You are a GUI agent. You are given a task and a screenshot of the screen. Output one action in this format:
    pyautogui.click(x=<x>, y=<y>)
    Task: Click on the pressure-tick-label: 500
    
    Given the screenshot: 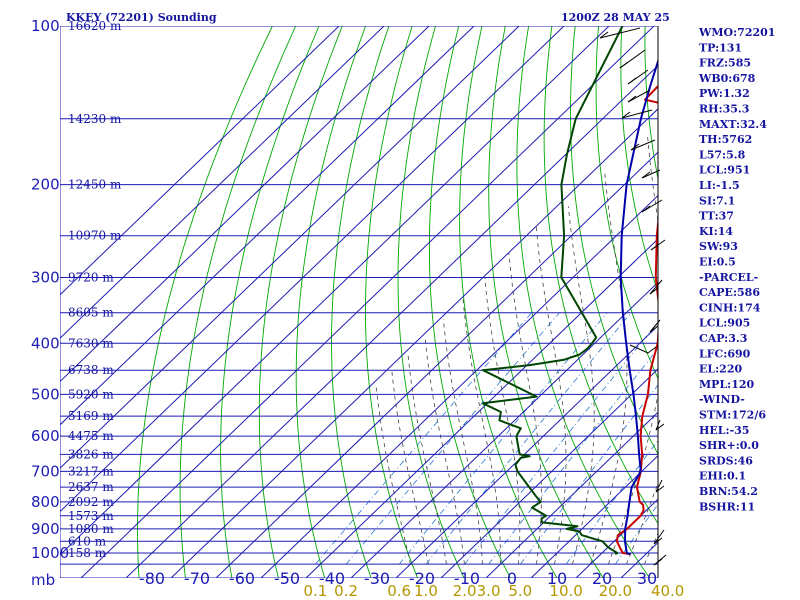 What is the action you would take?
    pyautogui.click(x=45, y=394)
    